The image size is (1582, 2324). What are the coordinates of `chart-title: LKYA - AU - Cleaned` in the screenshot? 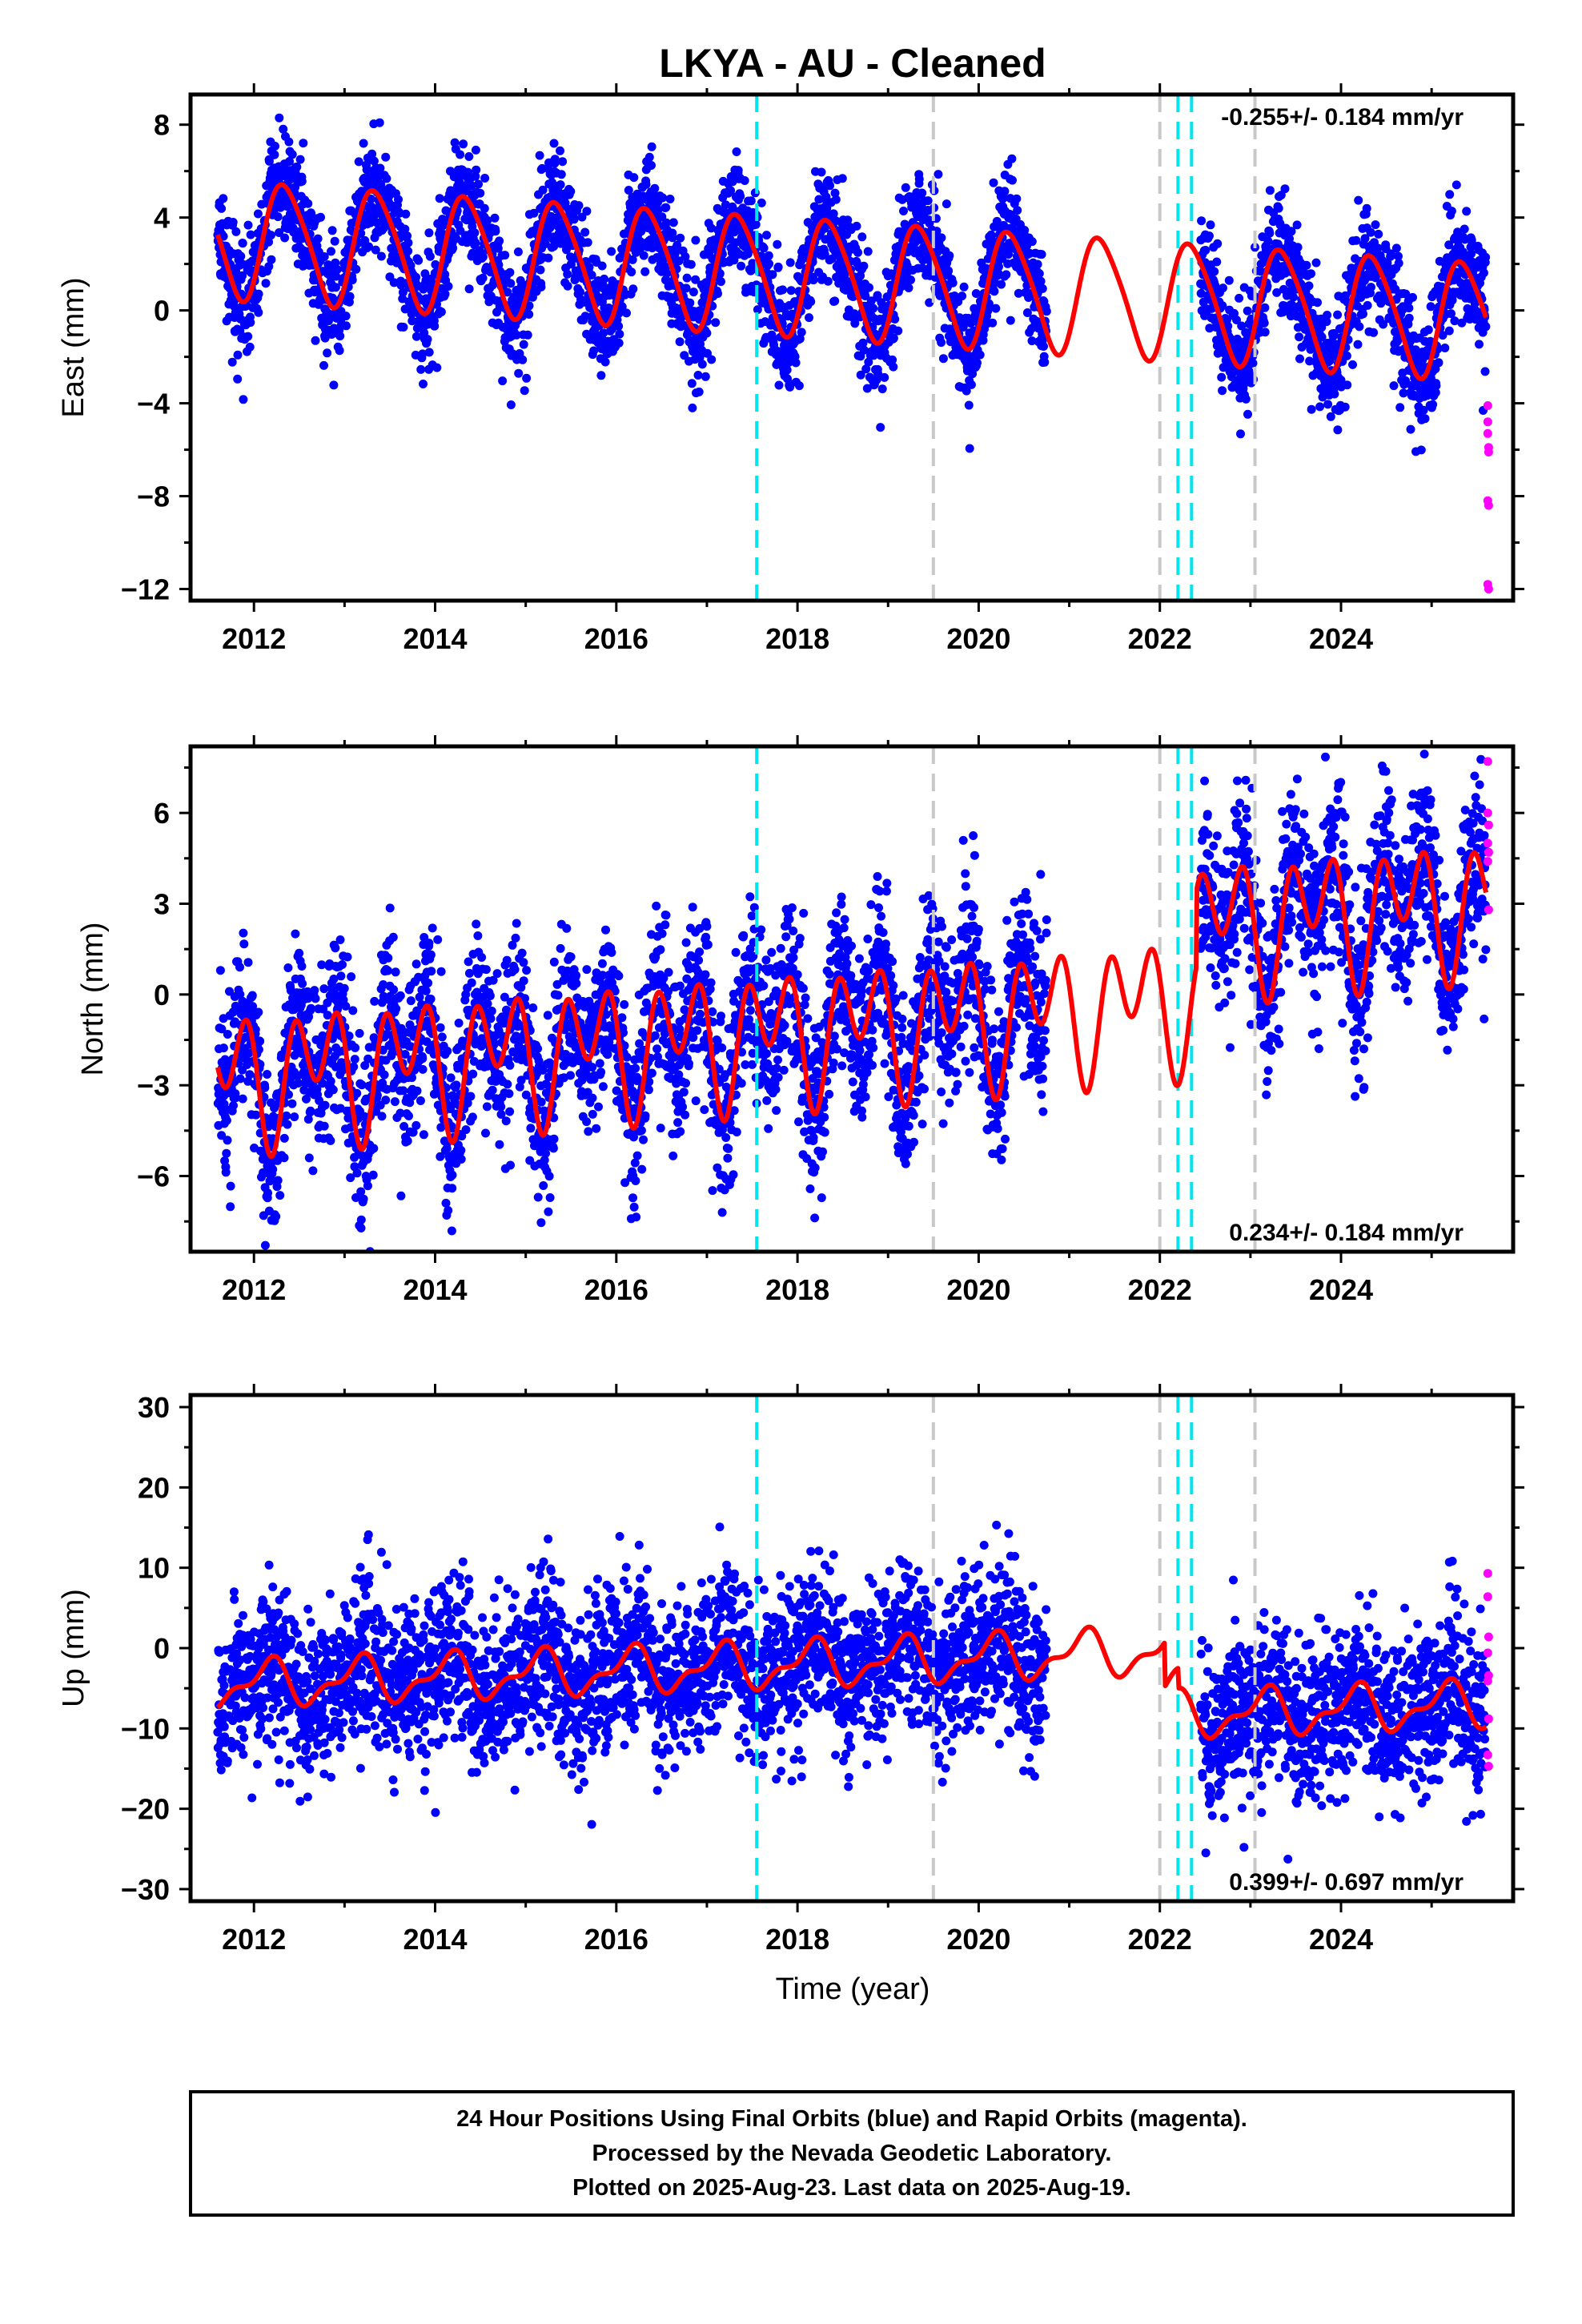 It's located at (852, 63).